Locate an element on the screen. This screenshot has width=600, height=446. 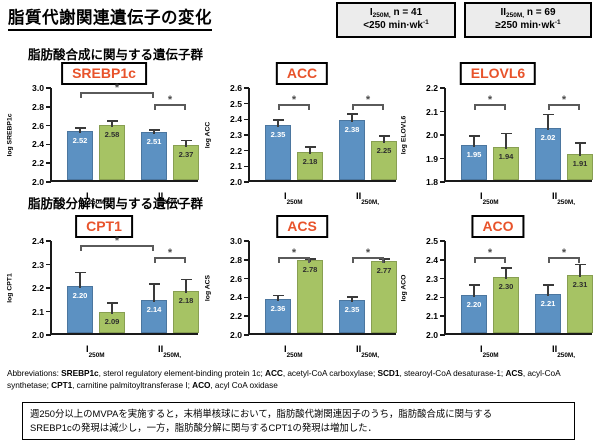
group-ii-name: II is located at coordinates (503, 12).